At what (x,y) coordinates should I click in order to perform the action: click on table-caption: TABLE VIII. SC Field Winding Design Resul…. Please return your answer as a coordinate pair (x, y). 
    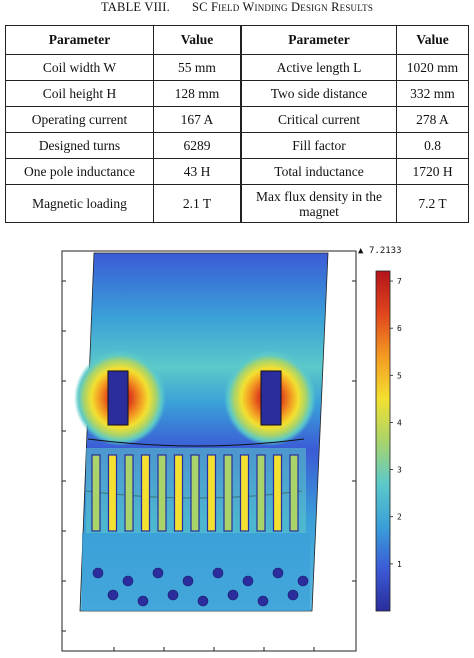
    Looking at the image, I should click on (237, 7).